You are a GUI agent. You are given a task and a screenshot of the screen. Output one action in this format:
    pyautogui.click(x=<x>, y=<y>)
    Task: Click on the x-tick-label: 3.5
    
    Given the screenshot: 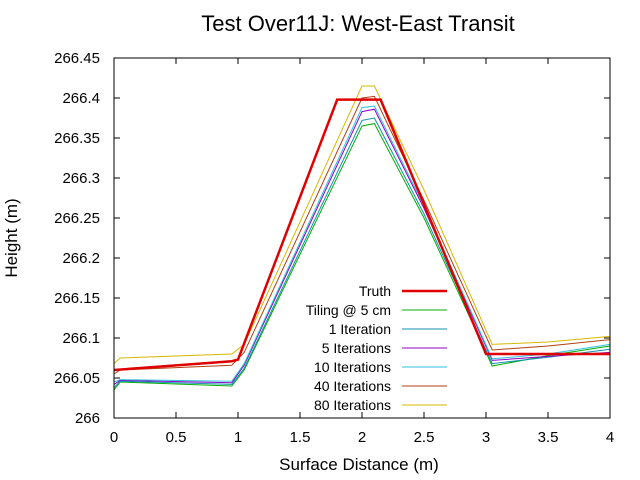 What is the action you would take?
    pyautogui.click(x=548, y=437)
    